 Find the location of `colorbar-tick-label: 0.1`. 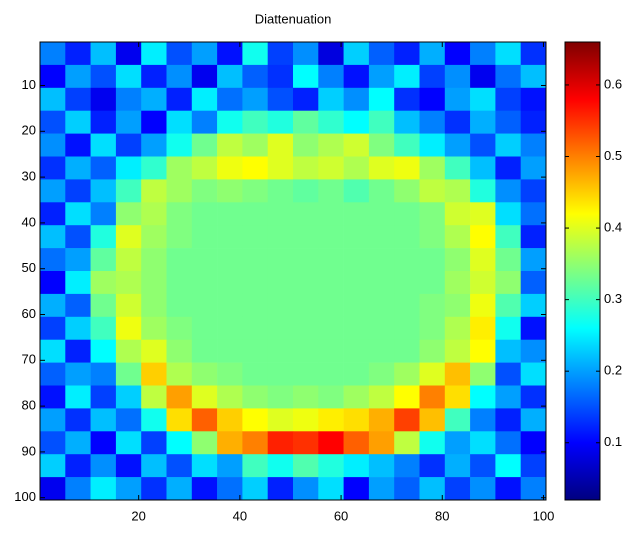

colorbar-tick-label: 0.1 is located at coordinates (613, 441).